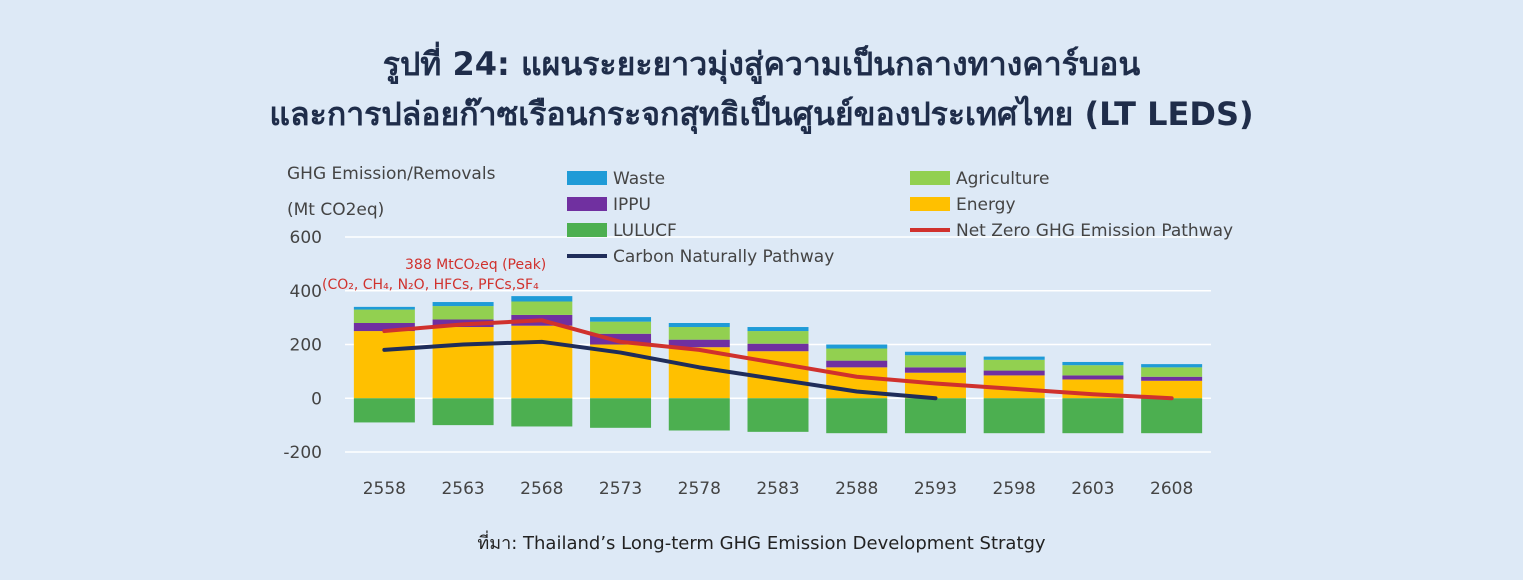 This screenshot has width=1523, height=580. Describe the element at coordinates (316, 399) in the screenshot. I see `y-tick-label: 0` at that location.